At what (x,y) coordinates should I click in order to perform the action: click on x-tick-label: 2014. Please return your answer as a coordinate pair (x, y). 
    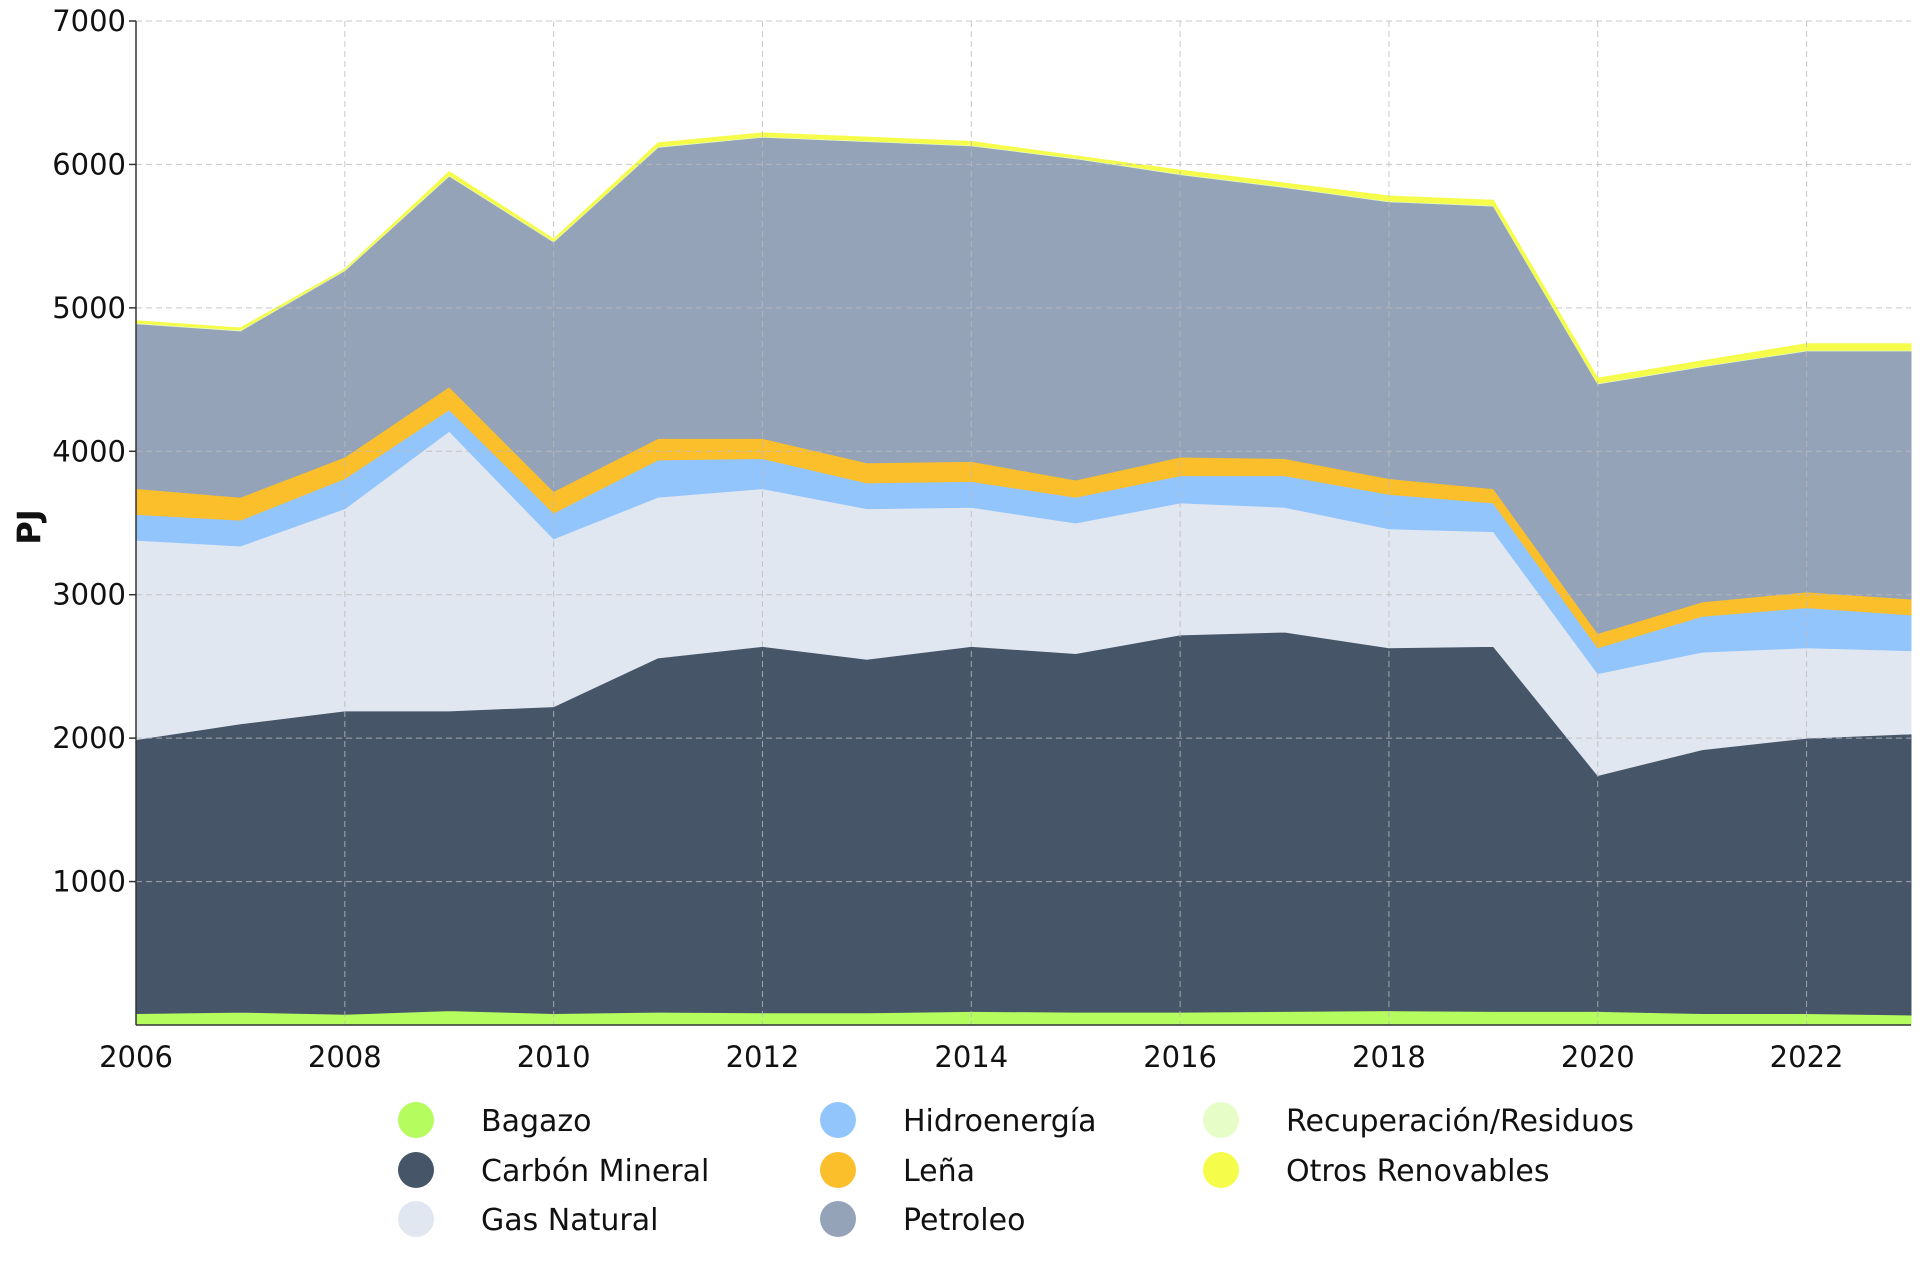
    Looking at the image, I should click on (971, 1057).